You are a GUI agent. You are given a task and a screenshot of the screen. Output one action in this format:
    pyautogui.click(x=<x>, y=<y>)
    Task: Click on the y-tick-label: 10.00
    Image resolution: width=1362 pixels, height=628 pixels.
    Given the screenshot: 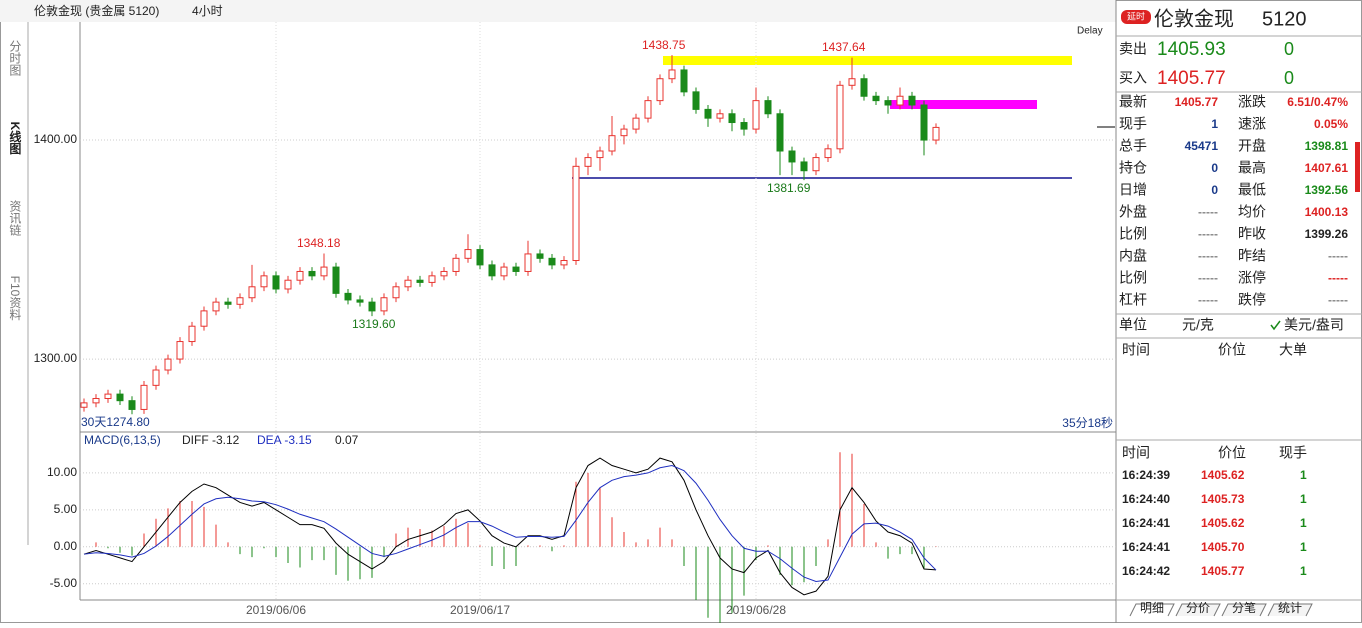 What is the action you would take?
    pyautogui.click(x=62, y=472)
    